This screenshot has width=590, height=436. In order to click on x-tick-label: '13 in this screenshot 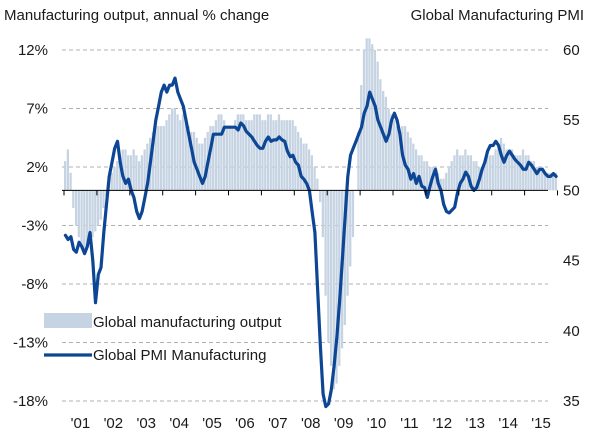, I will do `click(475, 423)`.